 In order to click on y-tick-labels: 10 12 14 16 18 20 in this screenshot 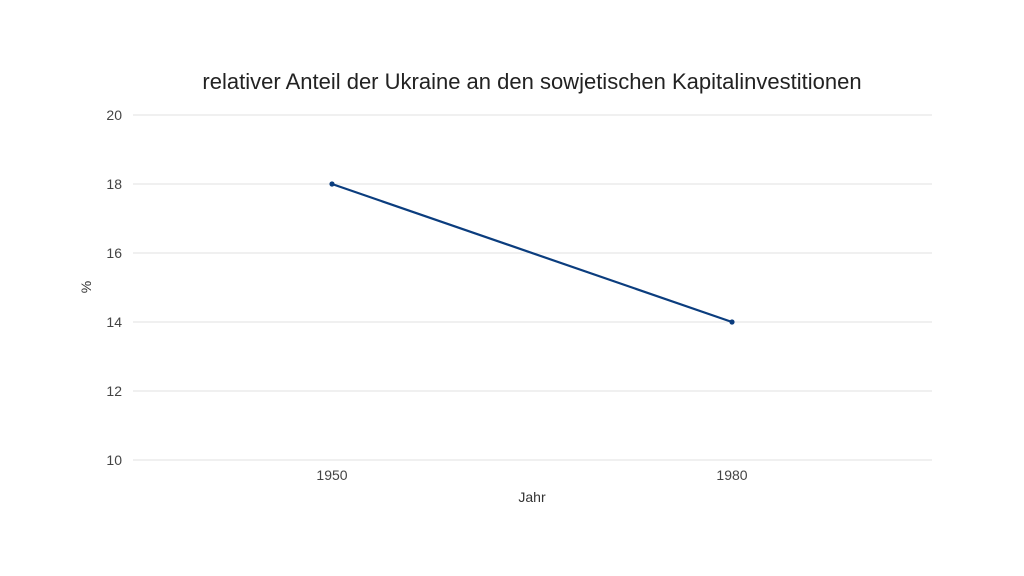, I will do `click(114, 287)`.